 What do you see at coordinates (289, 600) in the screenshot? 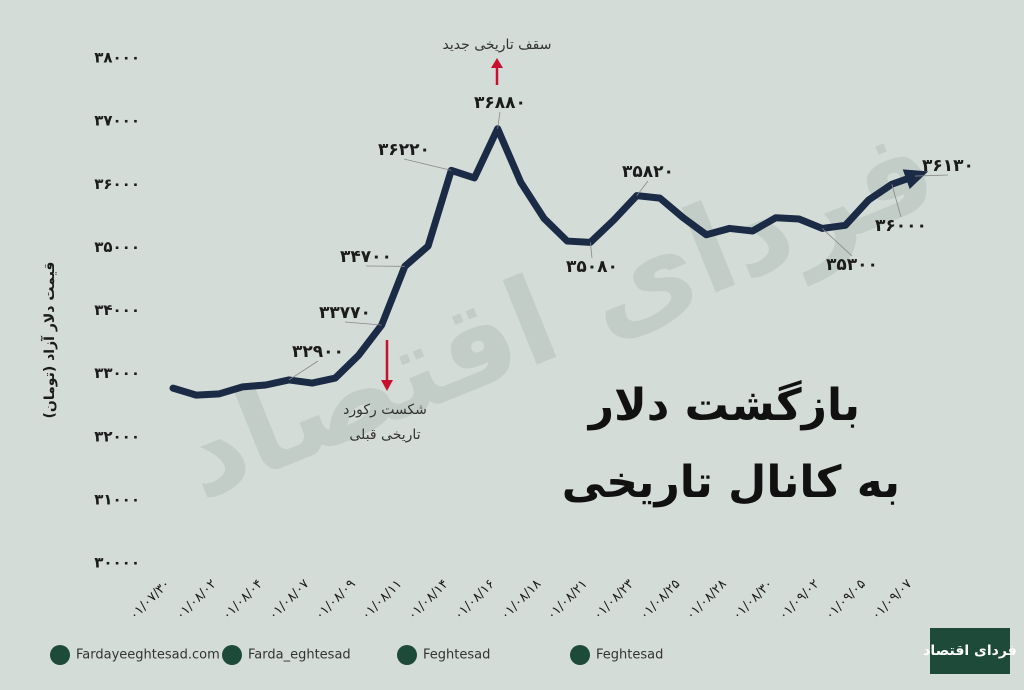
I see `x-tick-label: ۰۱/۰۸/۰۷` at bounding box center [289, 600].